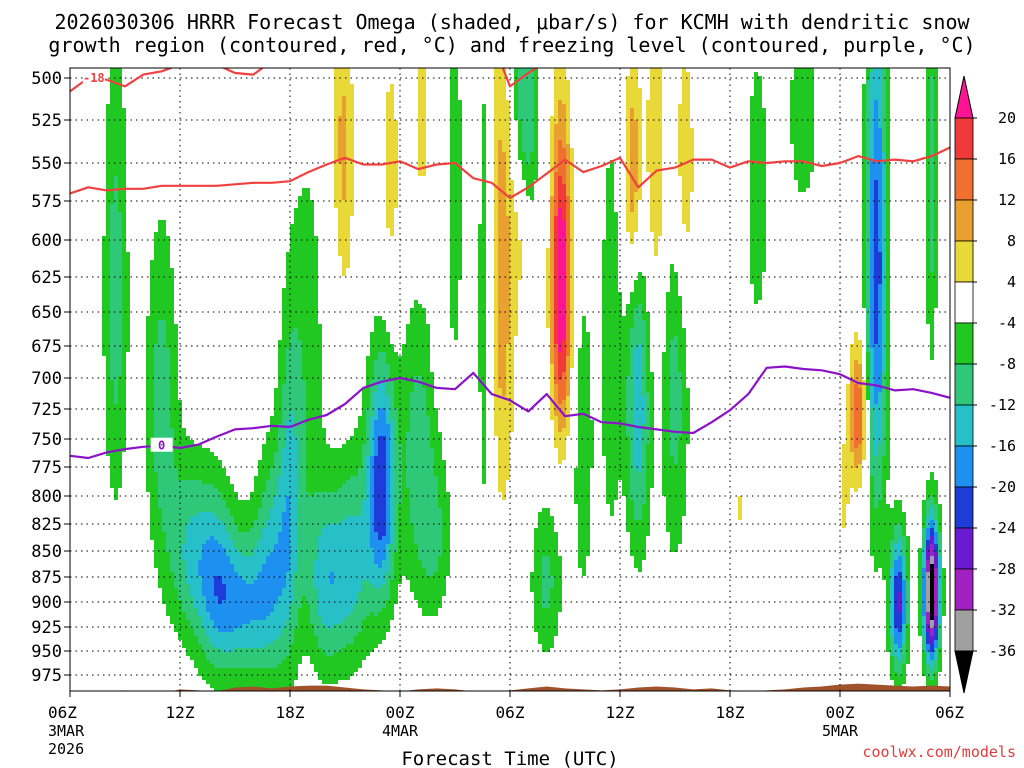 The image size is (1024, 768). I want to click on pressure-tick-label: 625, so click(46, 278).